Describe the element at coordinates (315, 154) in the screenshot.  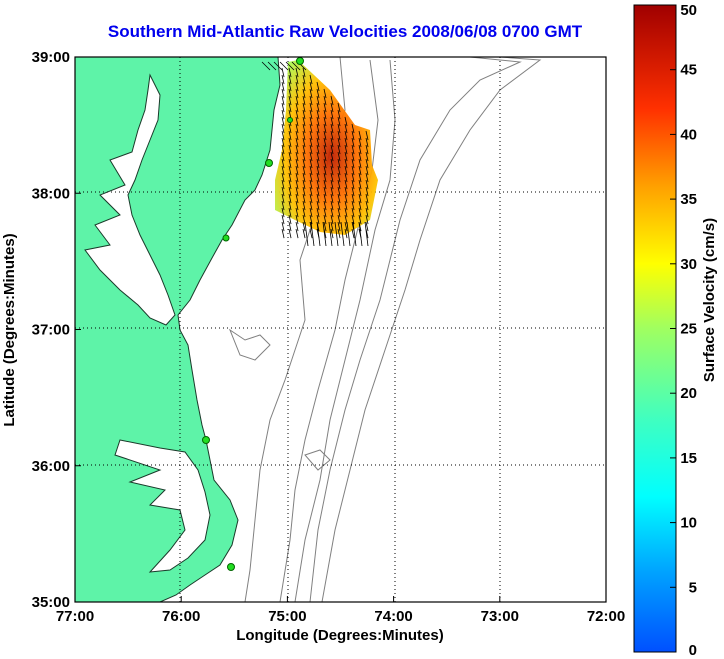
I see `velocity-arrows` at that location.